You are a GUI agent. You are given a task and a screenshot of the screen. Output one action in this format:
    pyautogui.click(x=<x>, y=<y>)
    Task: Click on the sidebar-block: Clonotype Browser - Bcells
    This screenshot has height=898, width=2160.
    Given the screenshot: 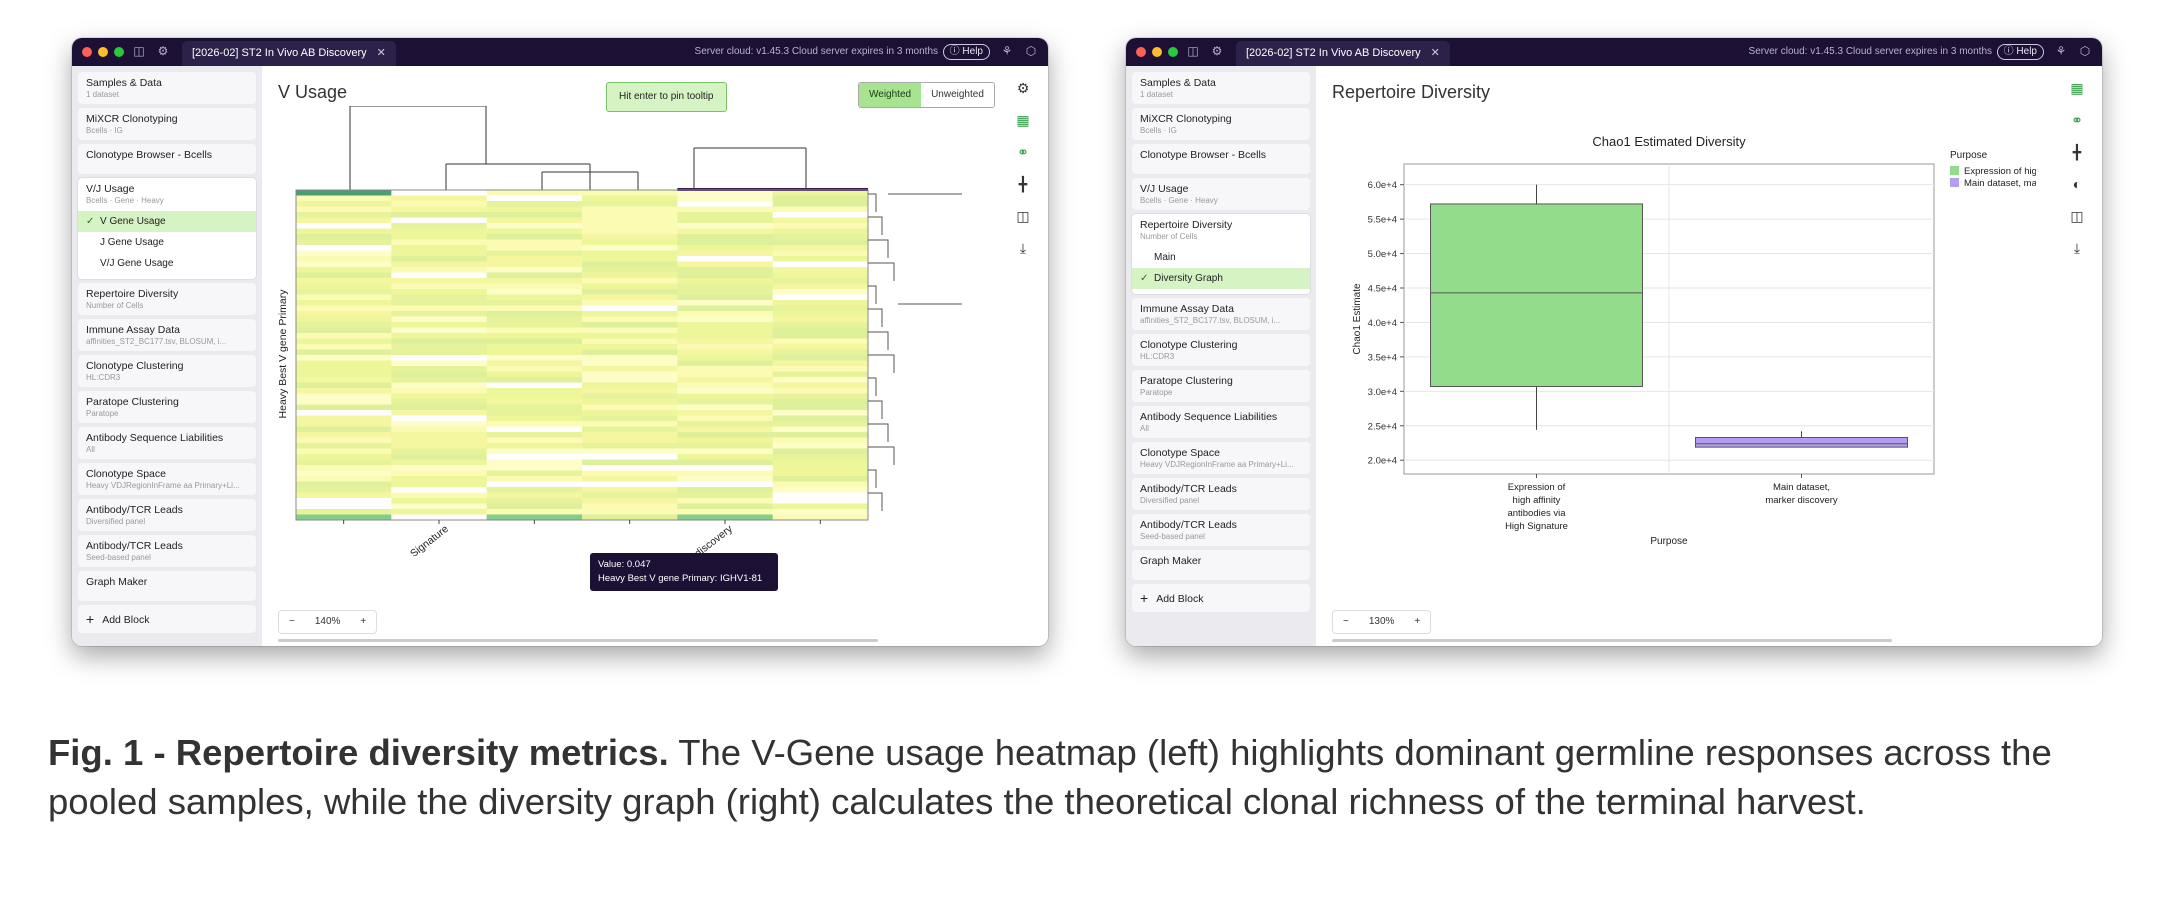 What is the action you would take?
    pyautogui.click(x=1221, y=159)
    